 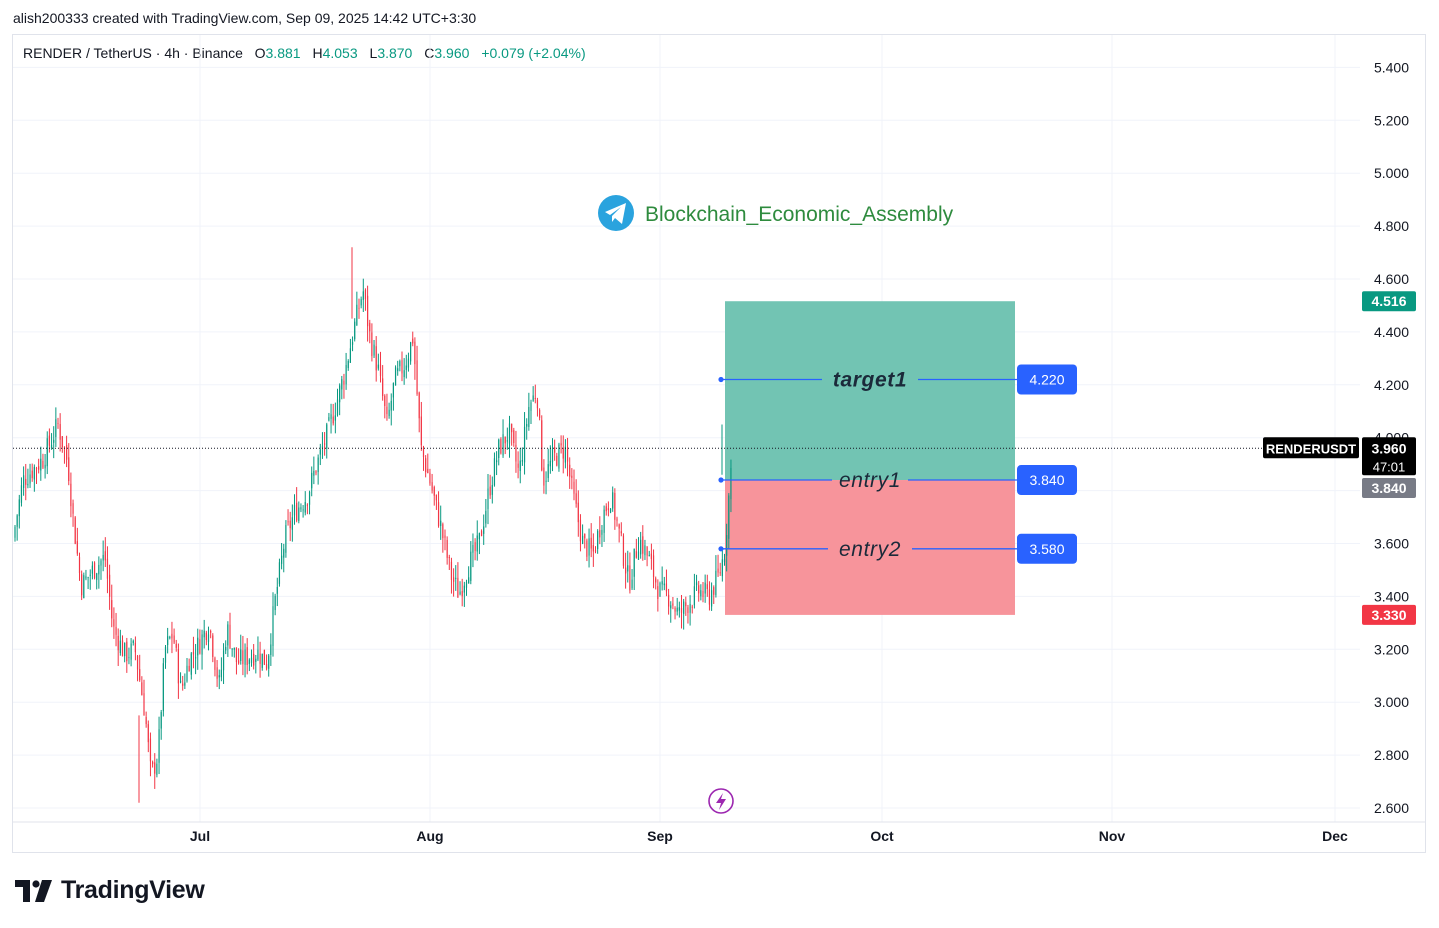 I want to click on open-label: O, so click(x=260, y=53).